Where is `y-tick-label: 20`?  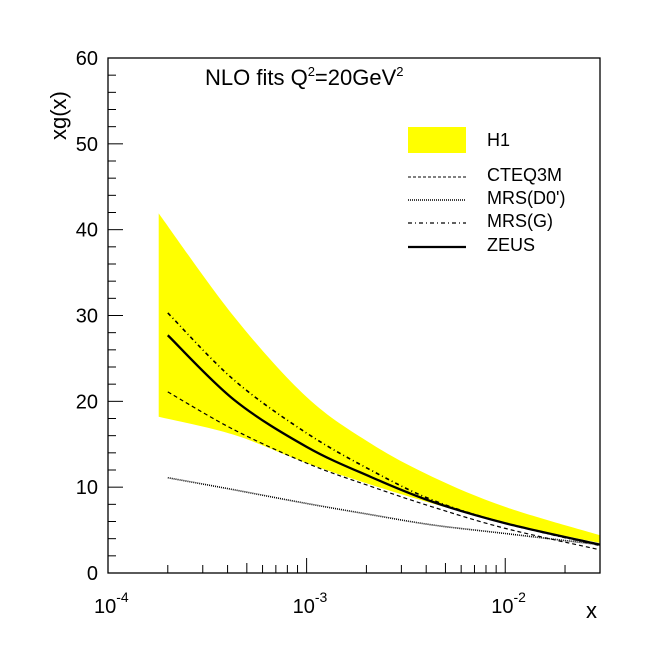
y-tick-label: 20 is located at coordinates (87, 402).